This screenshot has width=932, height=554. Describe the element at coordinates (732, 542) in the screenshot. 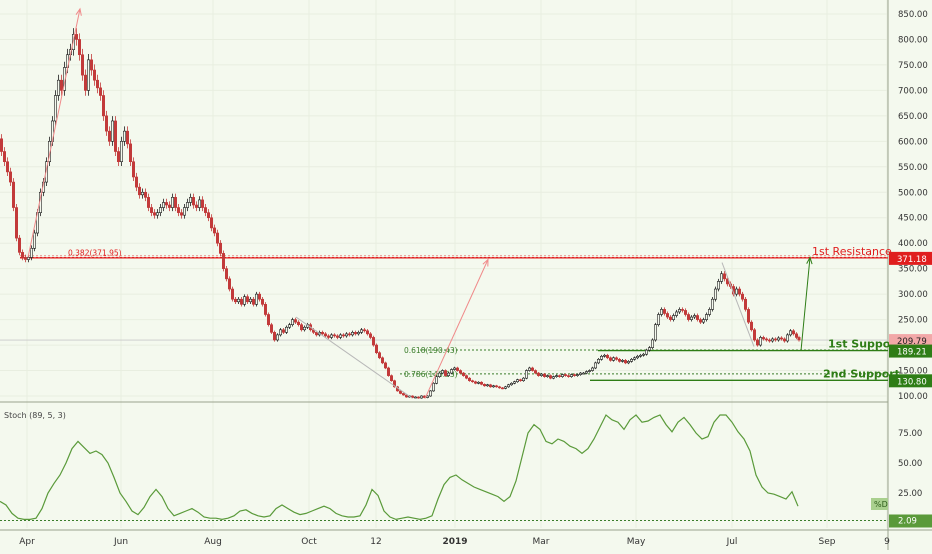

I see `time-tick-label: Jul` at that location.